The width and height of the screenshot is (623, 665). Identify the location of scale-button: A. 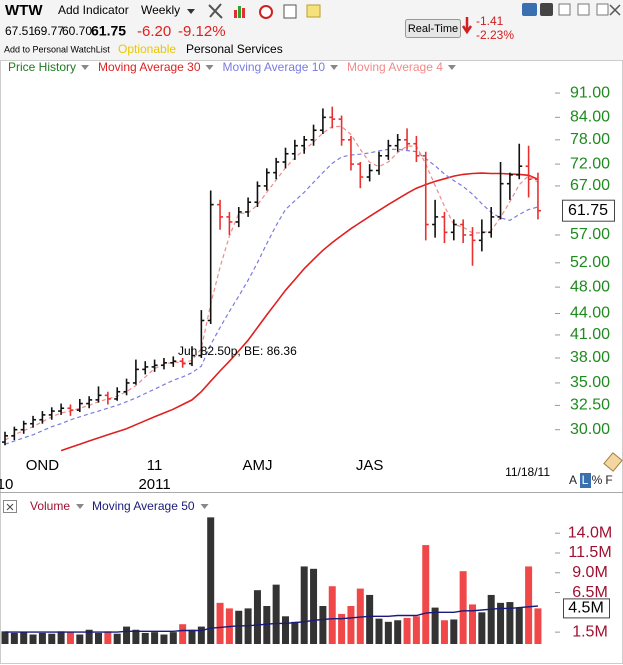
(573, 480).